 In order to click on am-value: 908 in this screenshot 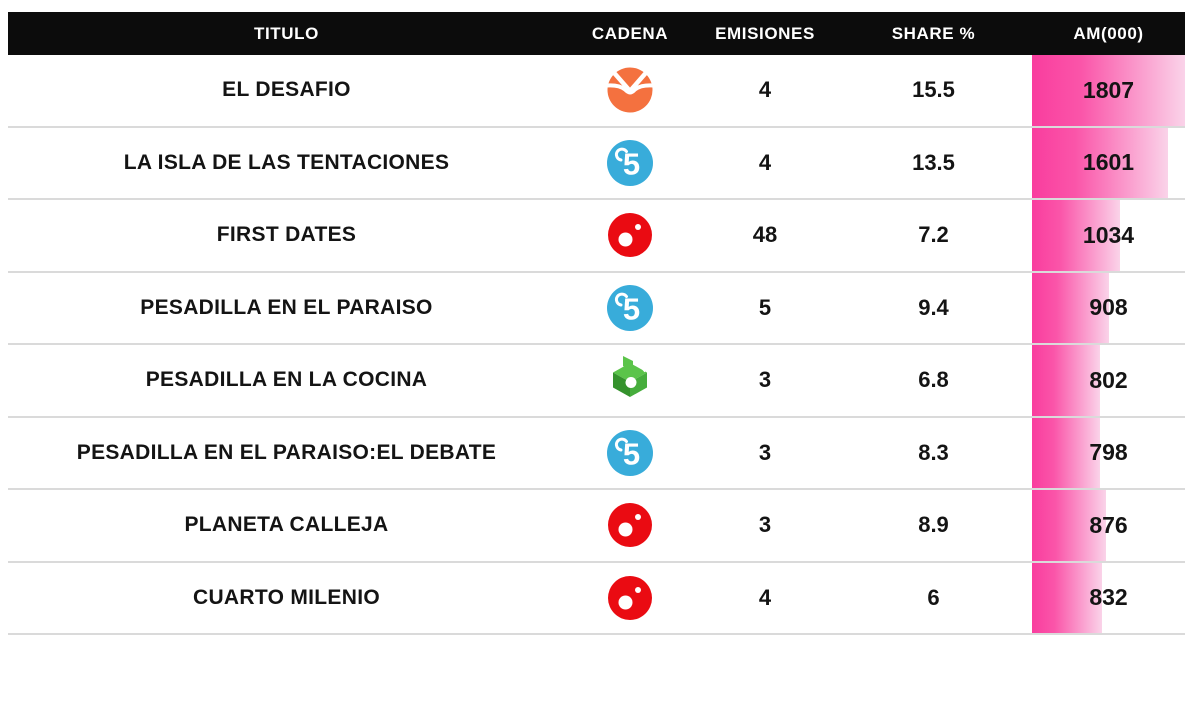, I will do `click(1108, 307)`.